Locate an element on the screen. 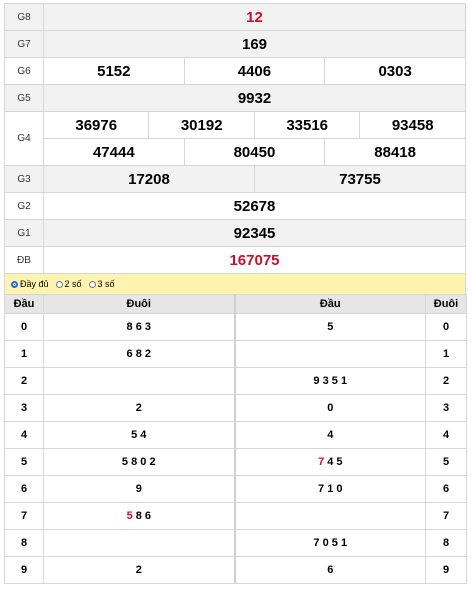 This screenshot has width=472, height=589. loto-key-right: 5 is located at coordinates (446, 462).